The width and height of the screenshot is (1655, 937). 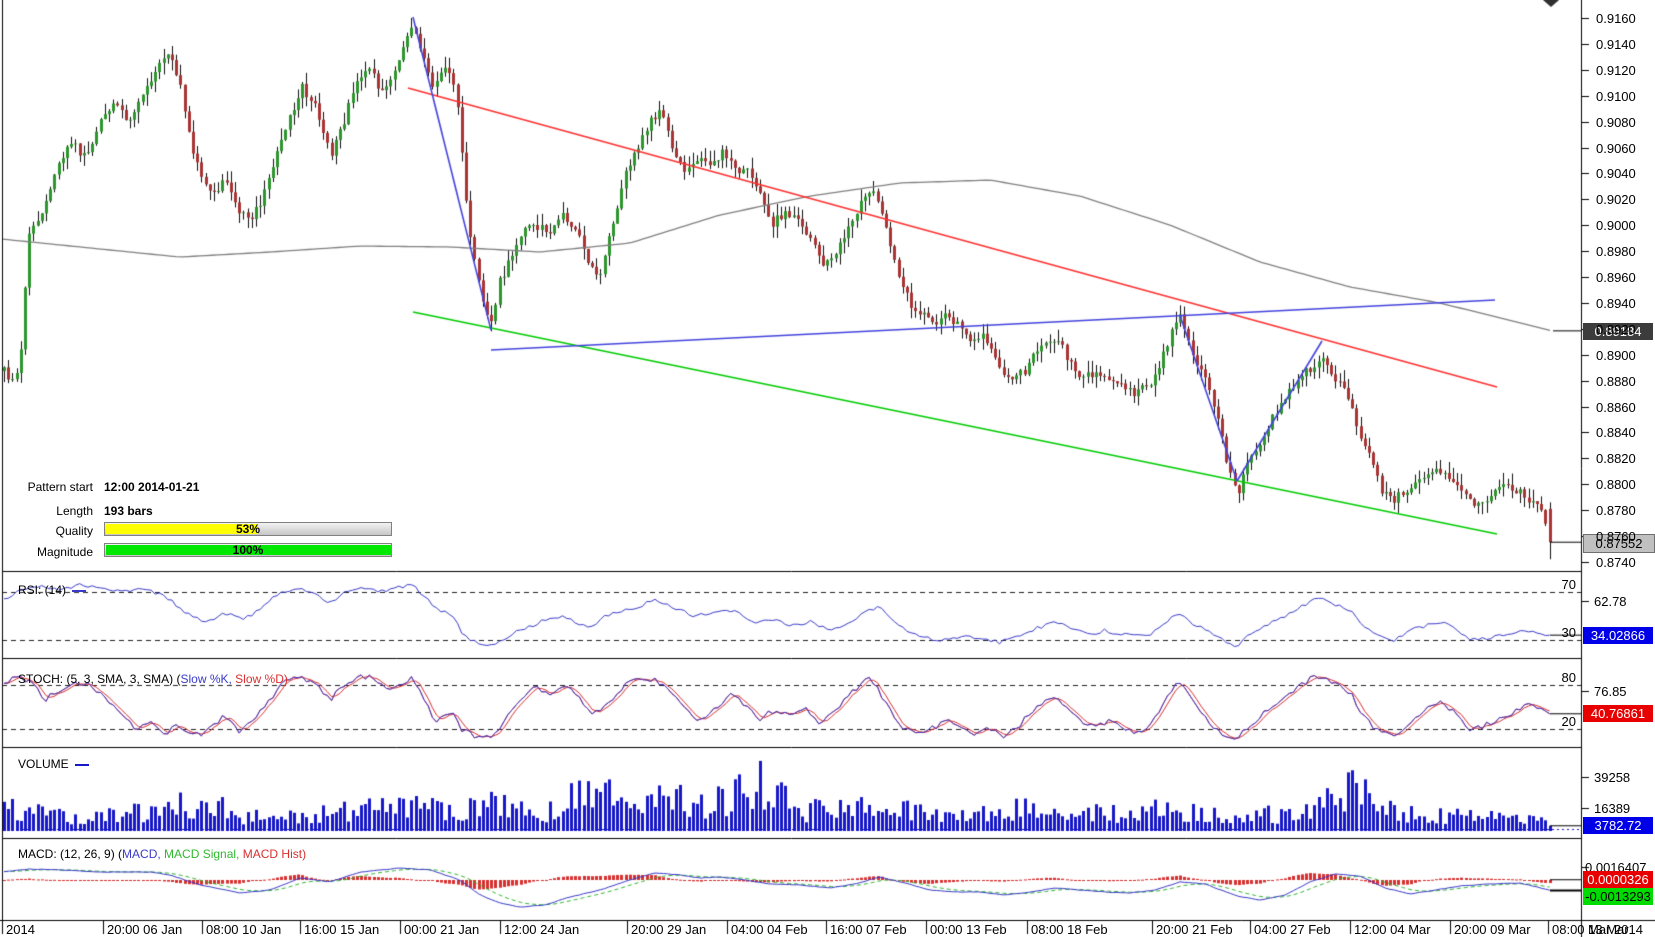 What do you see at coordinates (542, 929) in the screenshot?
I see `time-axis-label: 12:00 24 Jan` at bounding box center [542, 929].